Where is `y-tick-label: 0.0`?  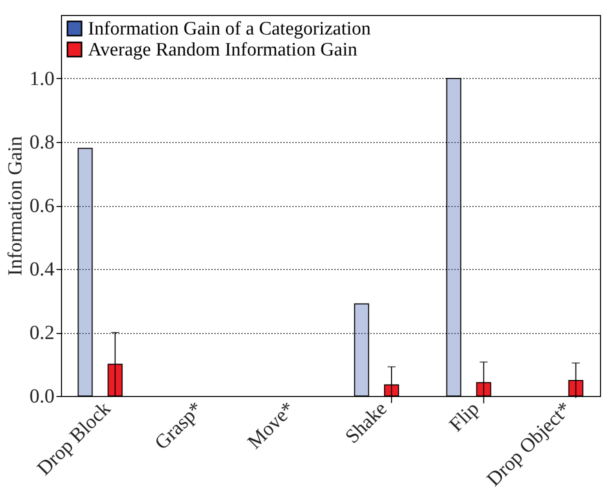
y-tick-label: 0.0 is located at coordinates (42, 397).